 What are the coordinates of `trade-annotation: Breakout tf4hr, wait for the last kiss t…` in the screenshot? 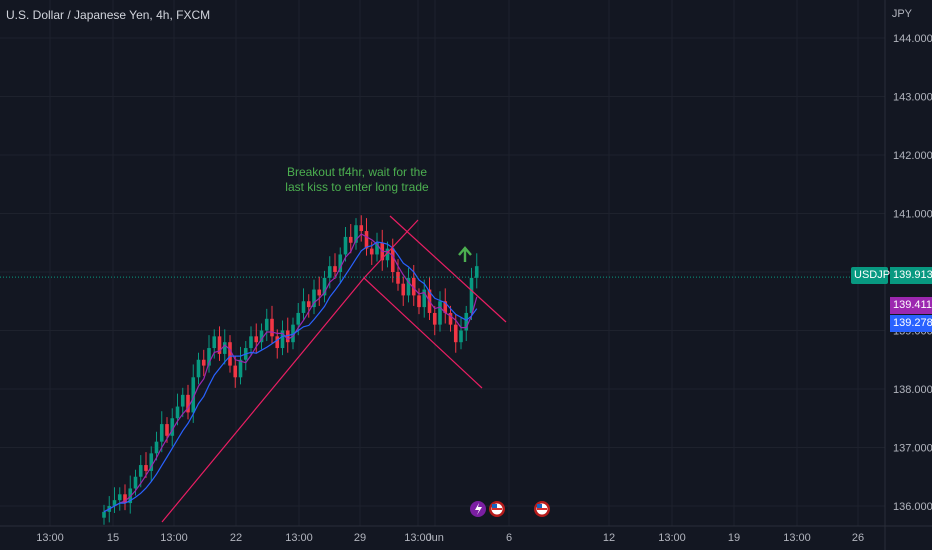 It's located at (357, 180).